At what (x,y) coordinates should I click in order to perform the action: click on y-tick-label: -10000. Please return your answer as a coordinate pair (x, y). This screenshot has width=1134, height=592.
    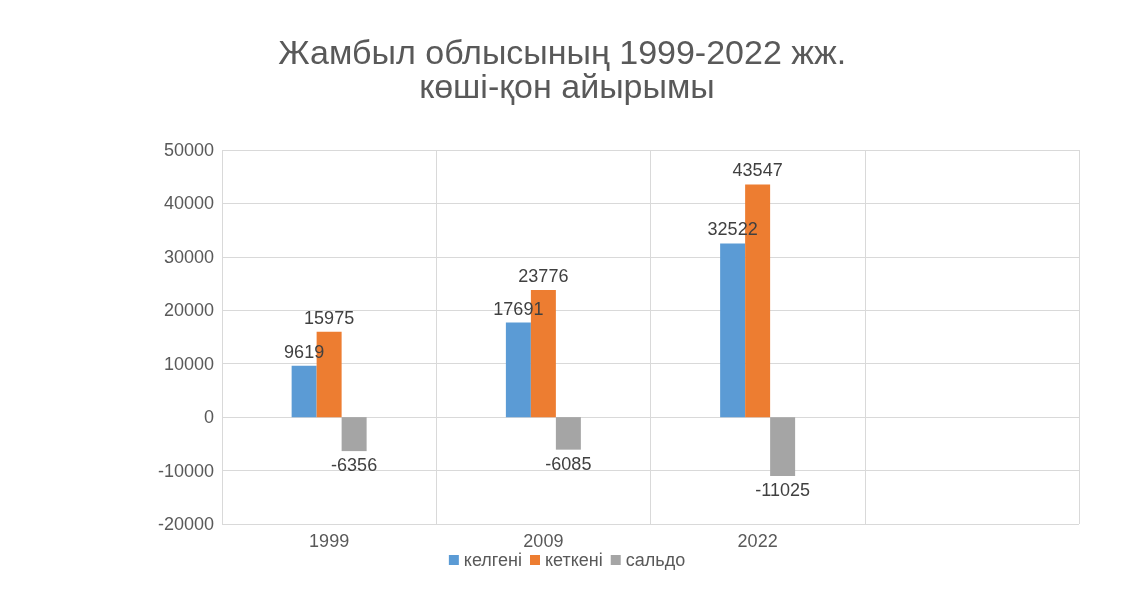
    Looking at the image, I should click on (185, 470).